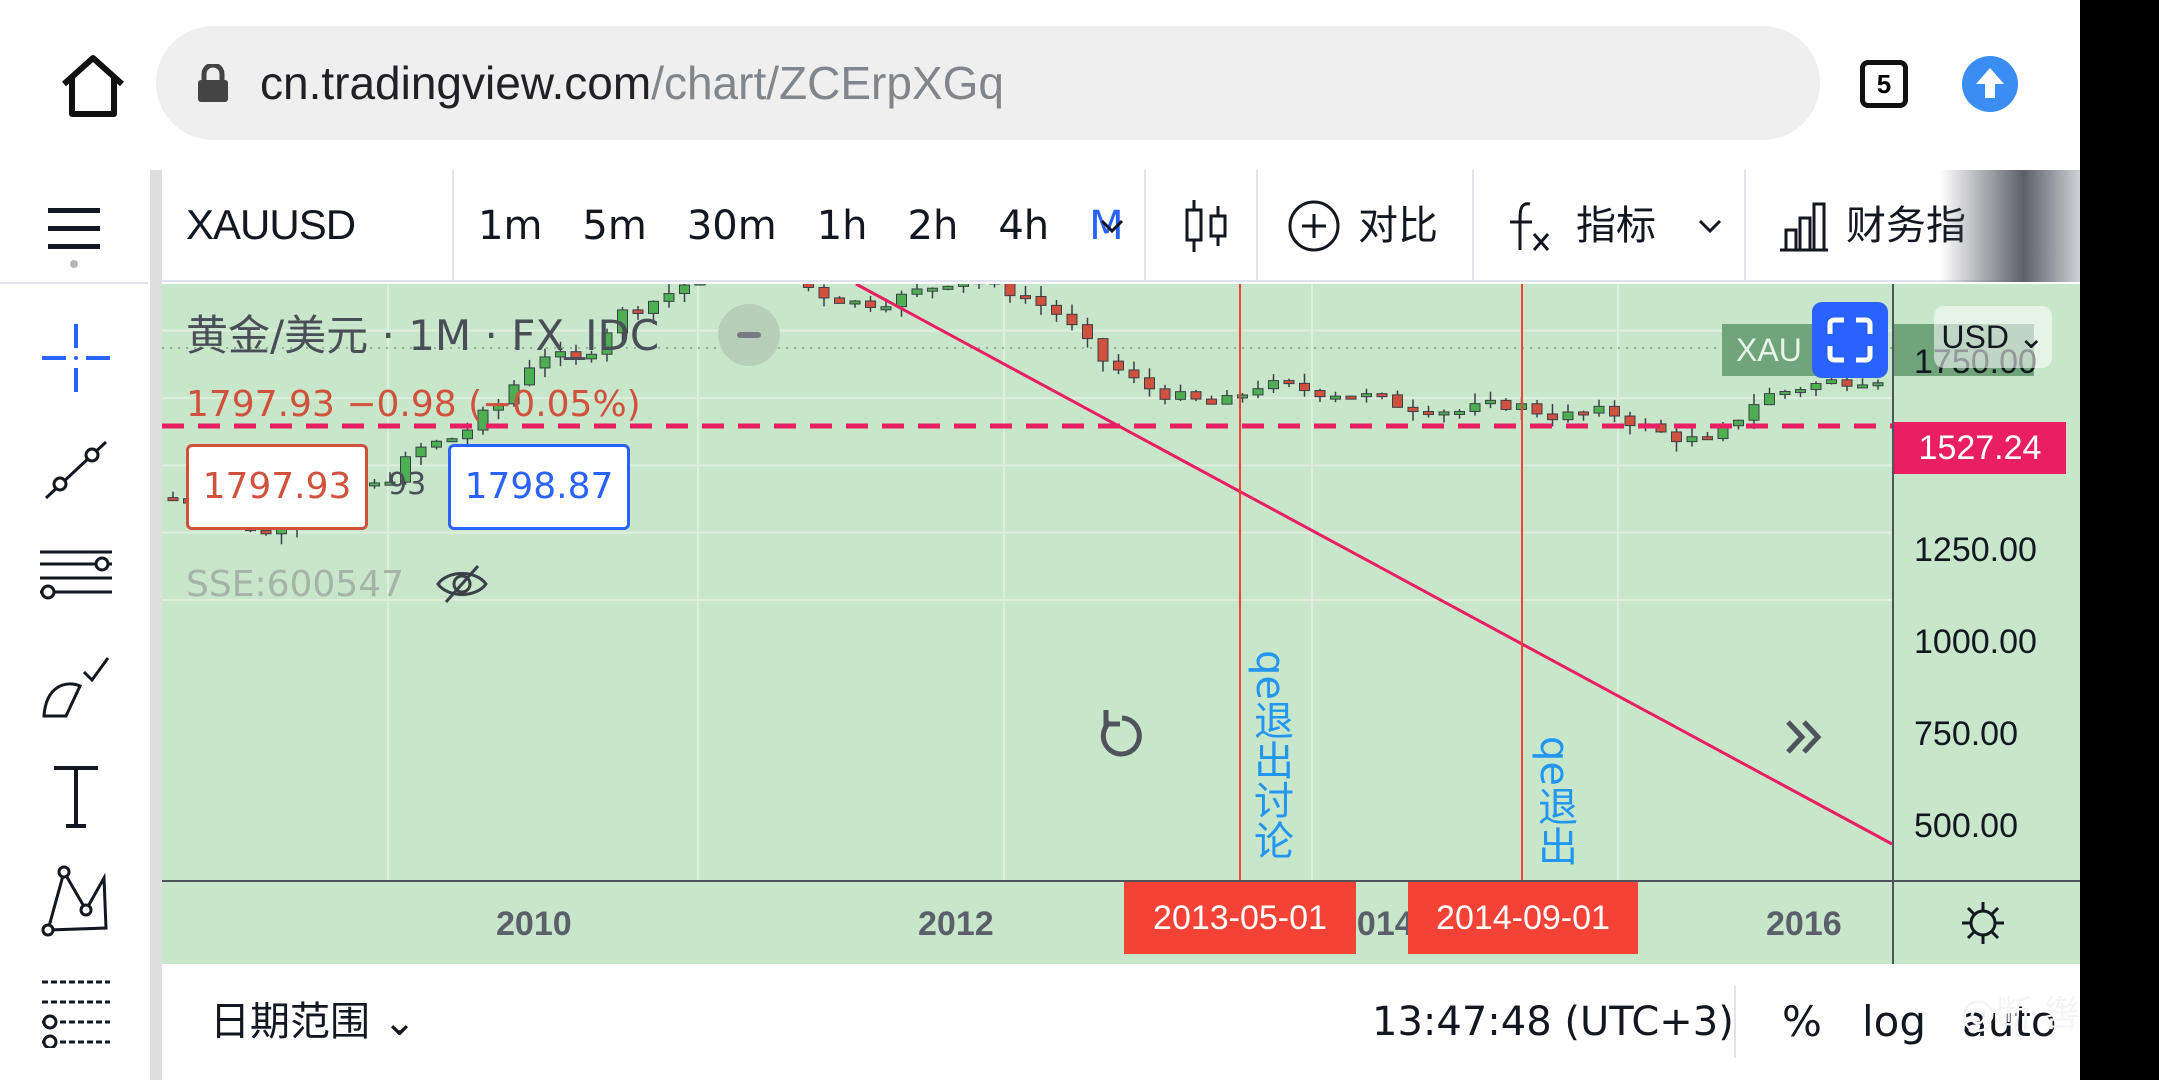 This screenshot has height=1080, width=2159. Describe the element at coordinates (1270, 755) in the screenshot. I see `annotation-qe-discussion: qe退出讨论` at that location.